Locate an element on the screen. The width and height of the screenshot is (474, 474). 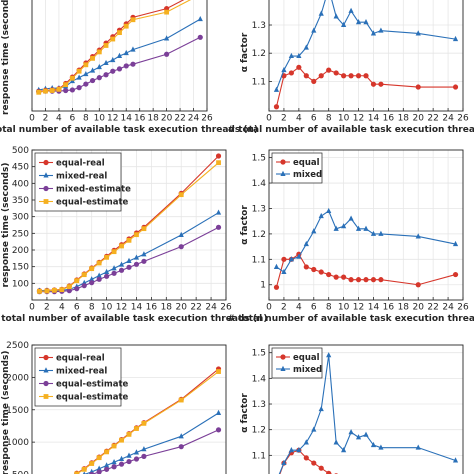
legend: equal mixed is located at coordinates (297, 168).